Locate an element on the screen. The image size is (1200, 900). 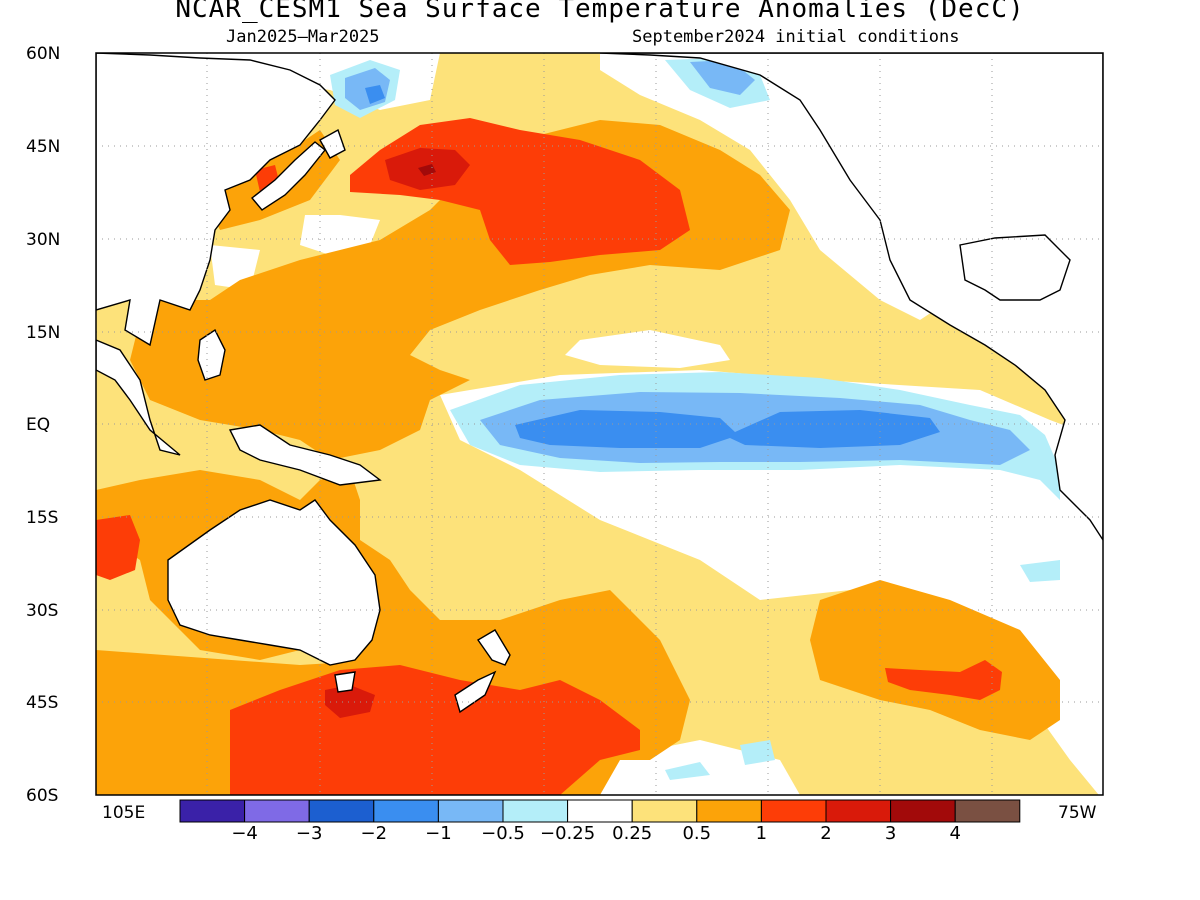
lon-label-east: 75W is located at coordinates (1077, 813).